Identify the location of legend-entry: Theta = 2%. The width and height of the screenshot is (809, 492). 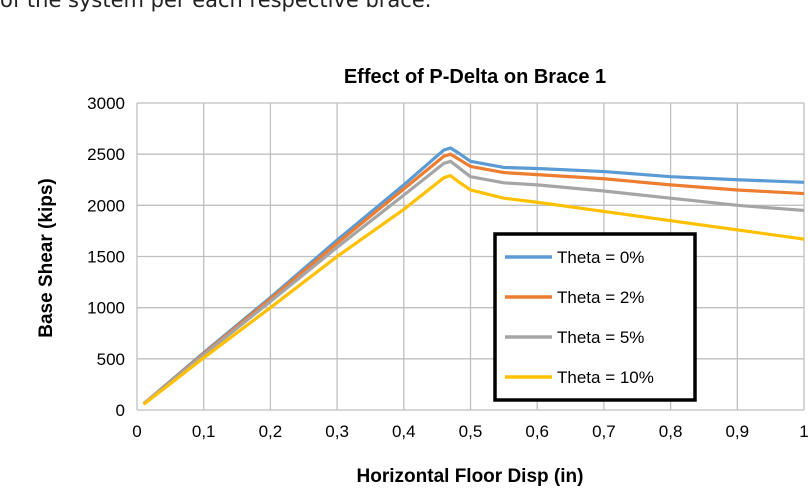
(600, 297).